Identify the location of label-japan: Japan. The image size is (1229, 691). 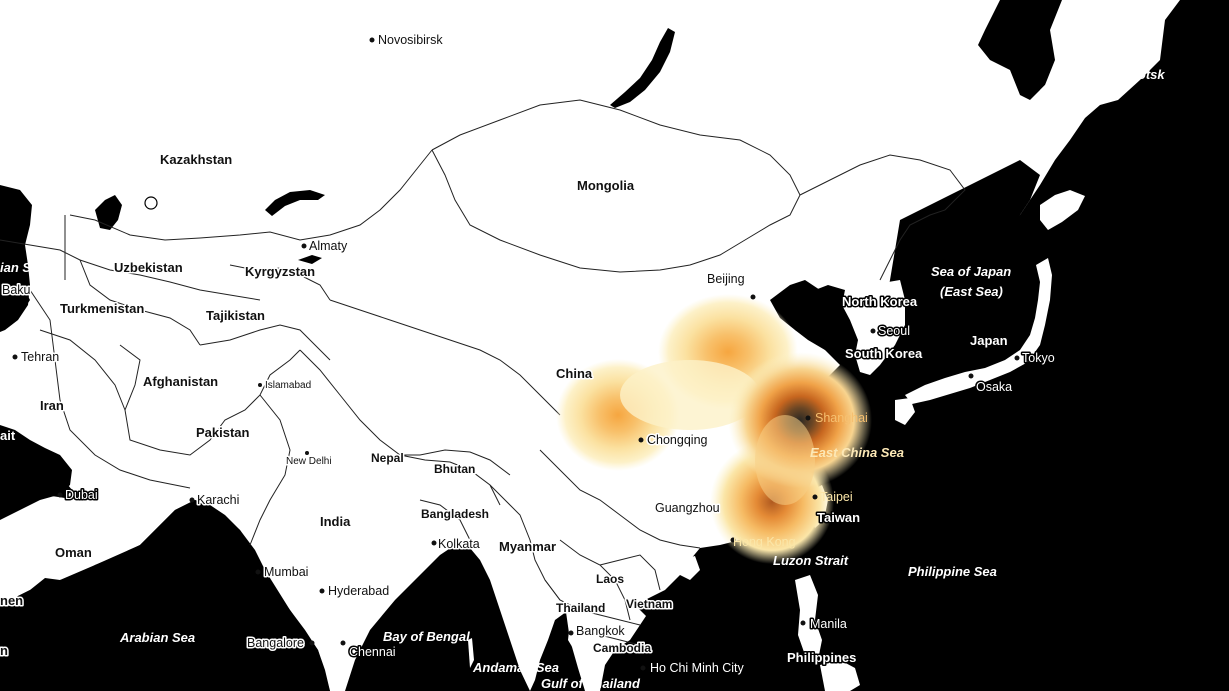
(989, 340).